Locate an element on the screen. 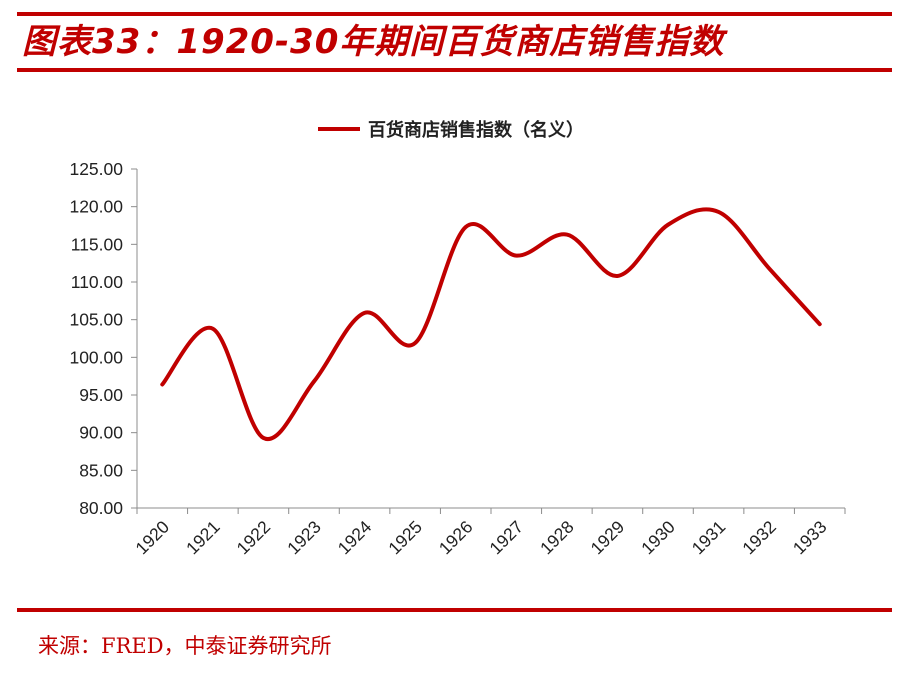 The image size is (910, 677). y-tick-label: 125.00 is located at coordinates (96, 169).